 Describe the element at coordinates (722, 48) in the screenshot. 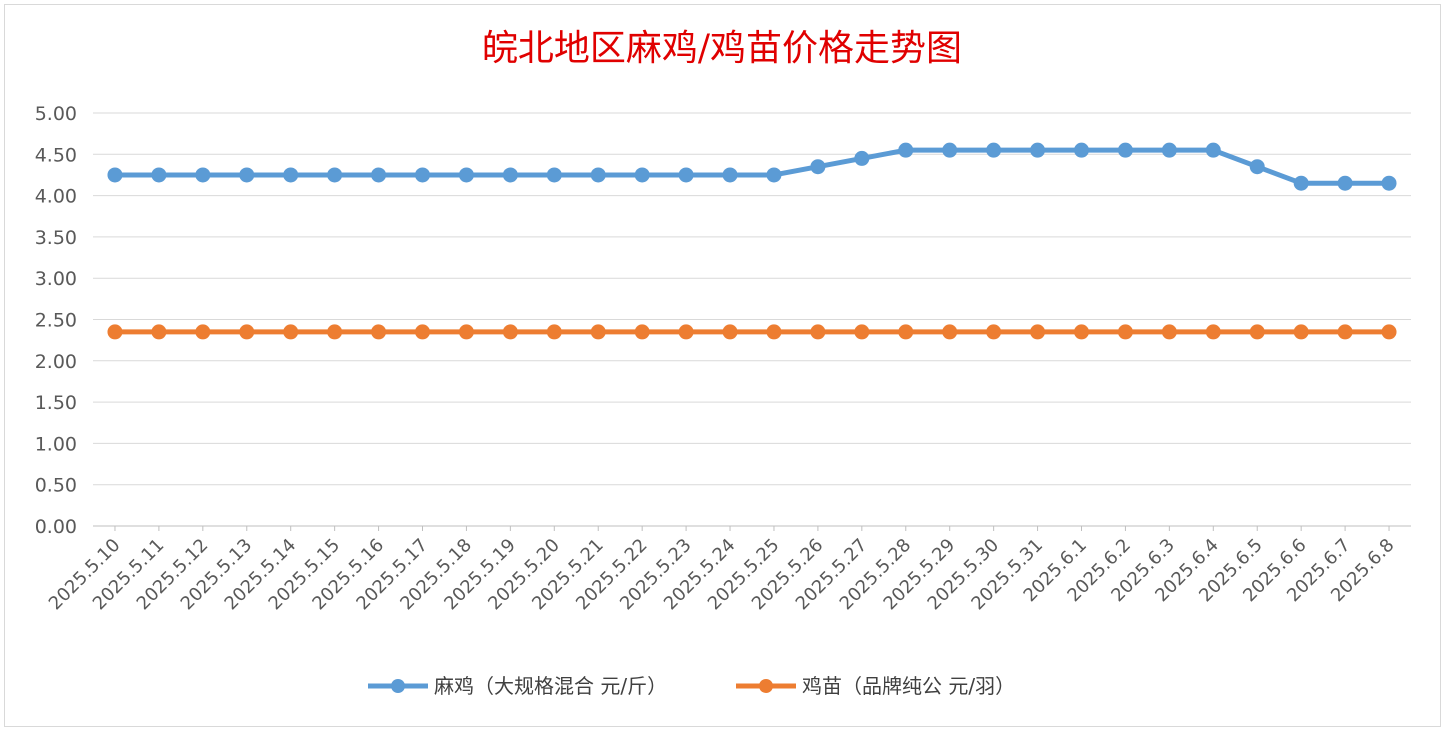

I see `chart-title: 皖北地区麻鸡/鸡苗价格走势图` at that location.